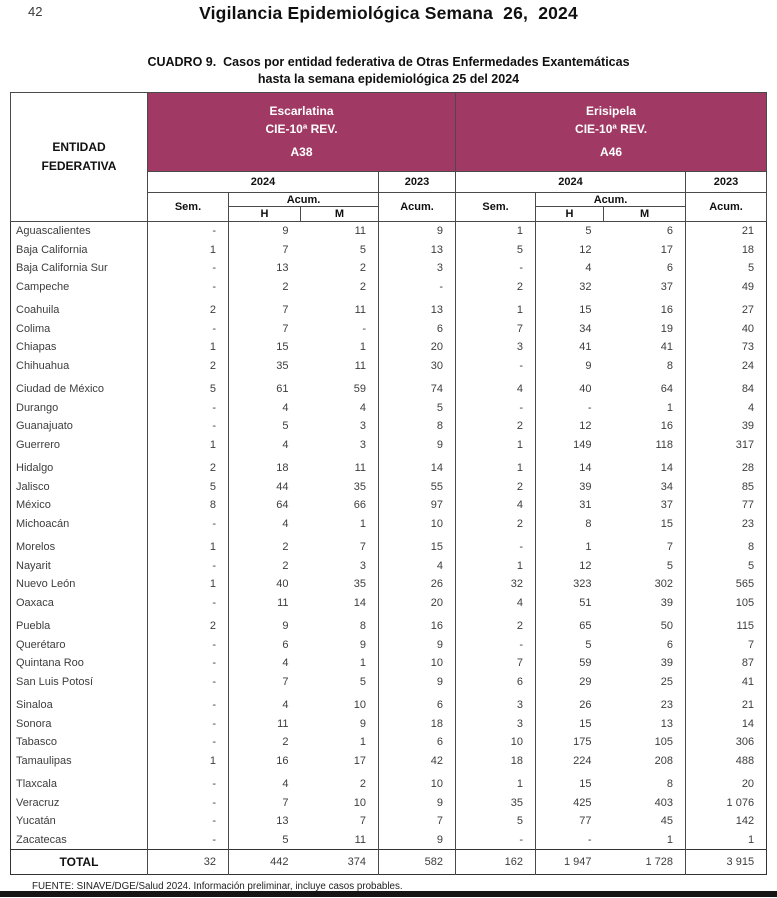  I want to click on entity-name-cell: Tabasco, so click(79, 742).